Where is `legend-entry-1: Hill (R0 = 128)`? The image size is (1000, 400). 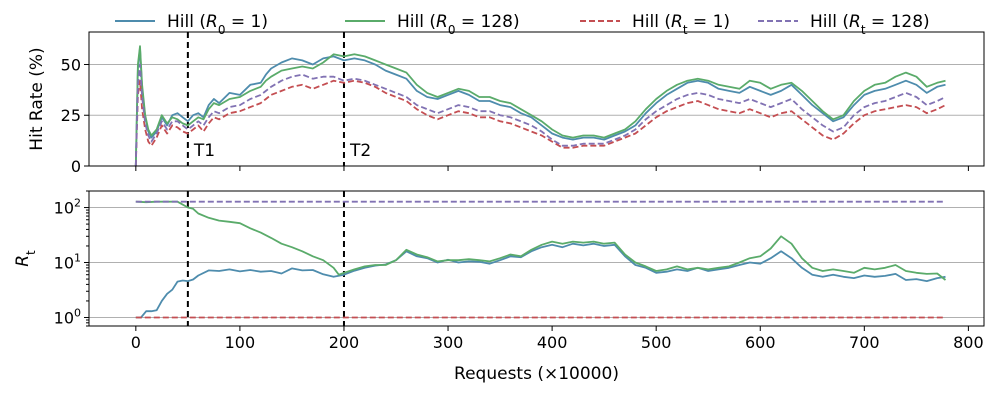 legend-entry-1: Hill (R0 = 128) is located at coordinates (432, 24).